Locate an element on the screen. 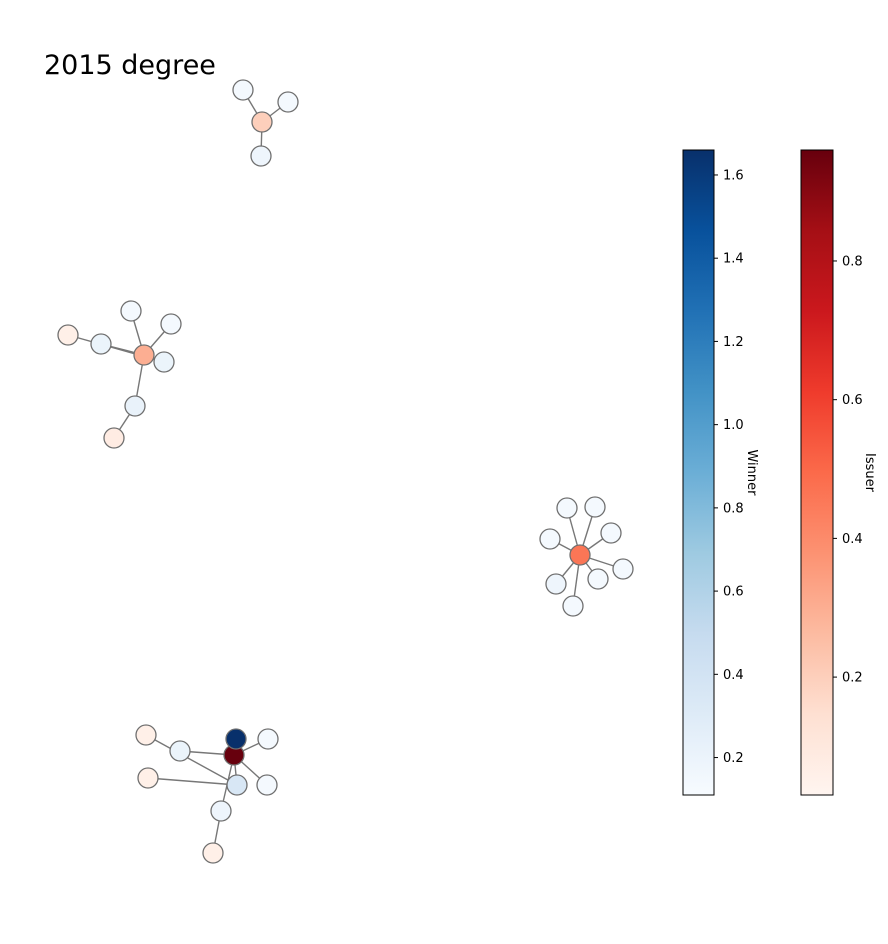  issuer-node-b6 is located at coordinates (114, 438).